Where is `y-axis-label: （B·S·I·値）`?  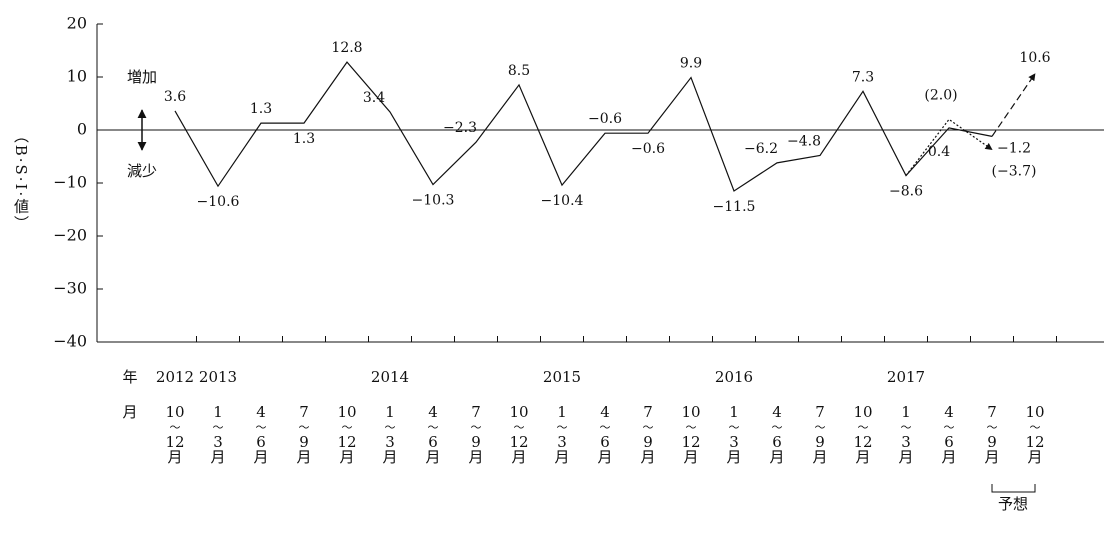 y-axis-label: （B·S·I·値） is located at coordinates (21, 180).